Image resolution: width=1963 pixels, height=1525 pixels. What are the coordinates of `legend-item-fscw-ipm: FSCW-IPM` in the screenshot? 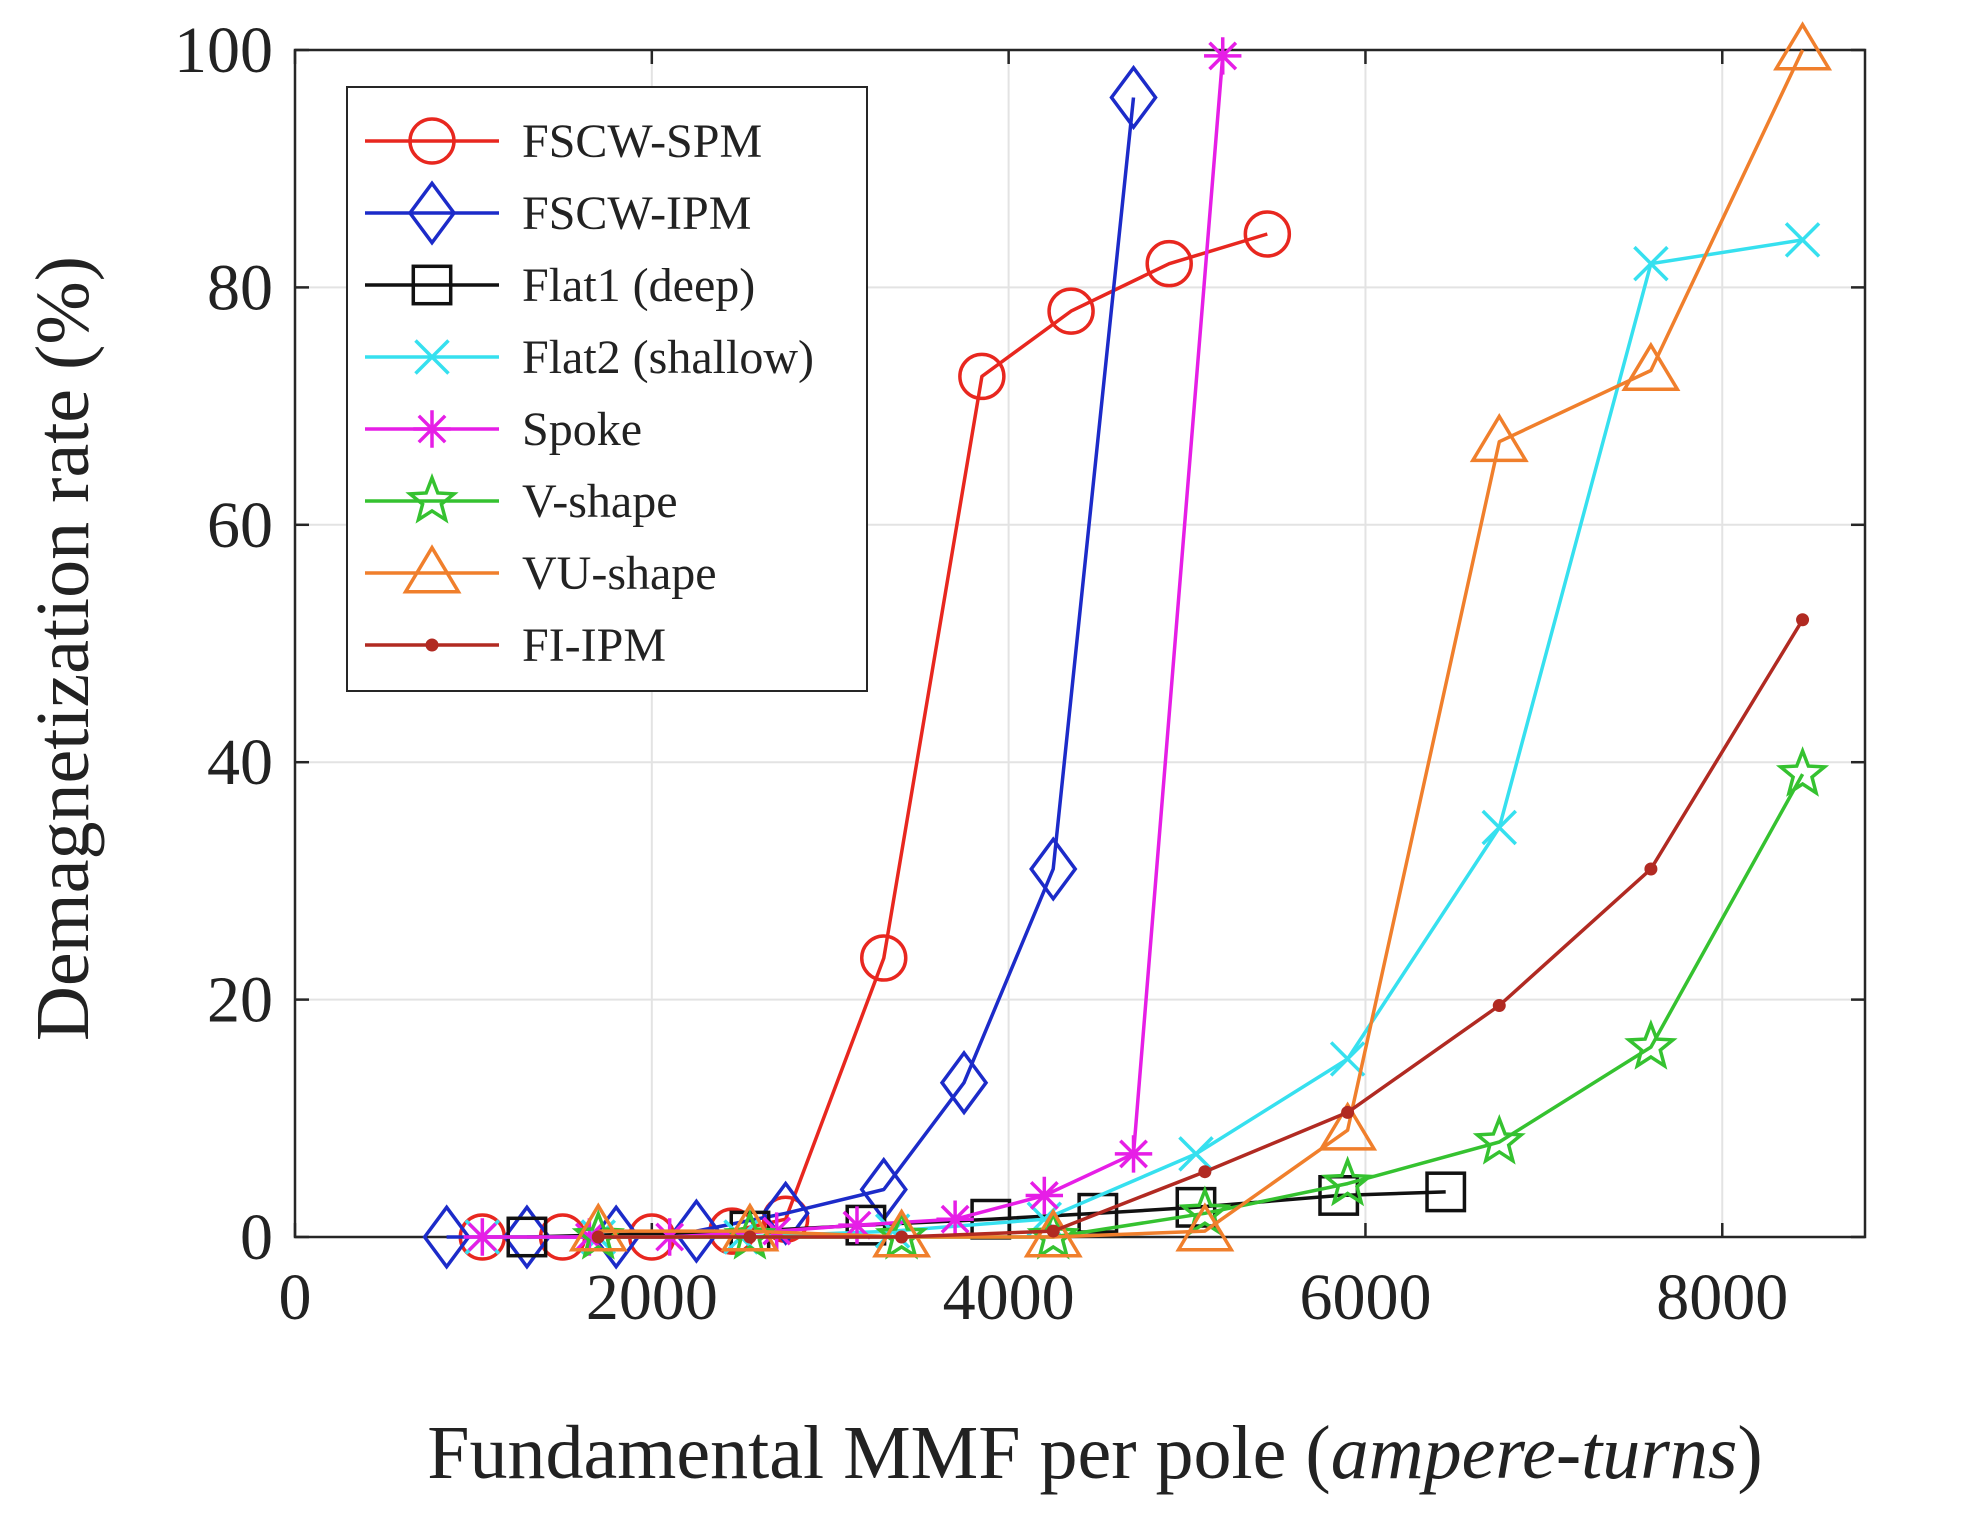 It's located at (558, 213).